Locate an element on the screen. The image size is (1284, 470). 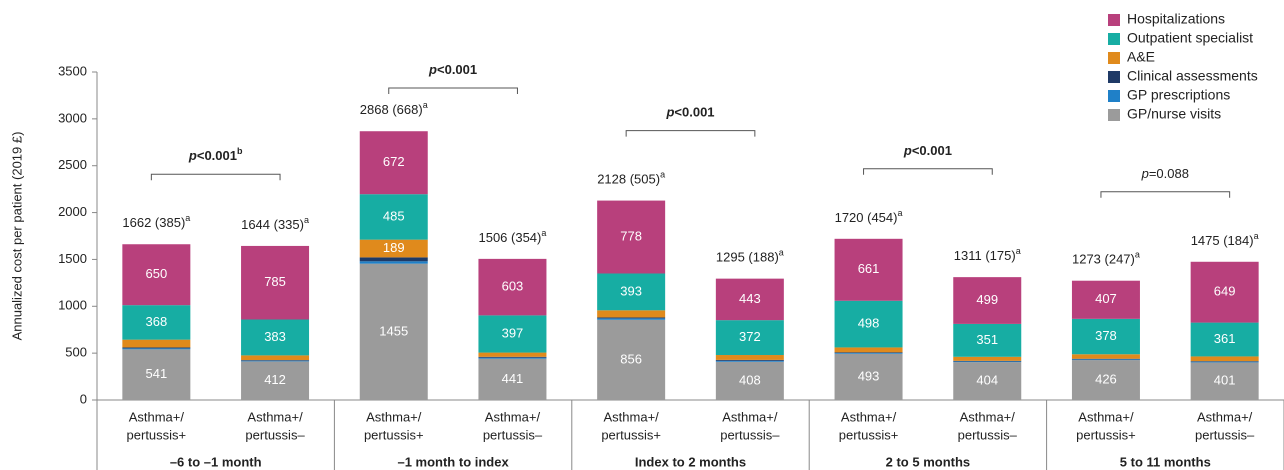
total-label: 1475 (184)a is located at coordinates (1225, 239).